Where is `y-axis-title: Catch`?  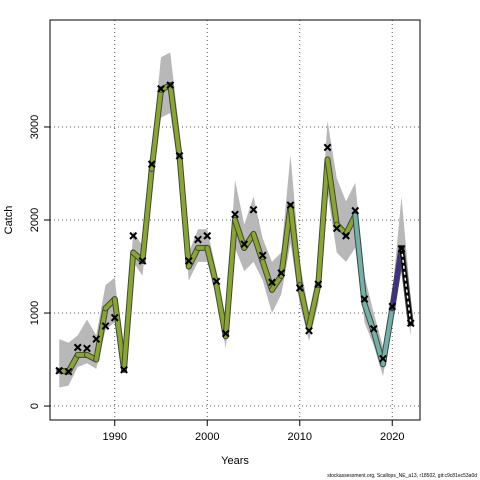
y-axis-title: Catch is located at coordinates (9, 220).